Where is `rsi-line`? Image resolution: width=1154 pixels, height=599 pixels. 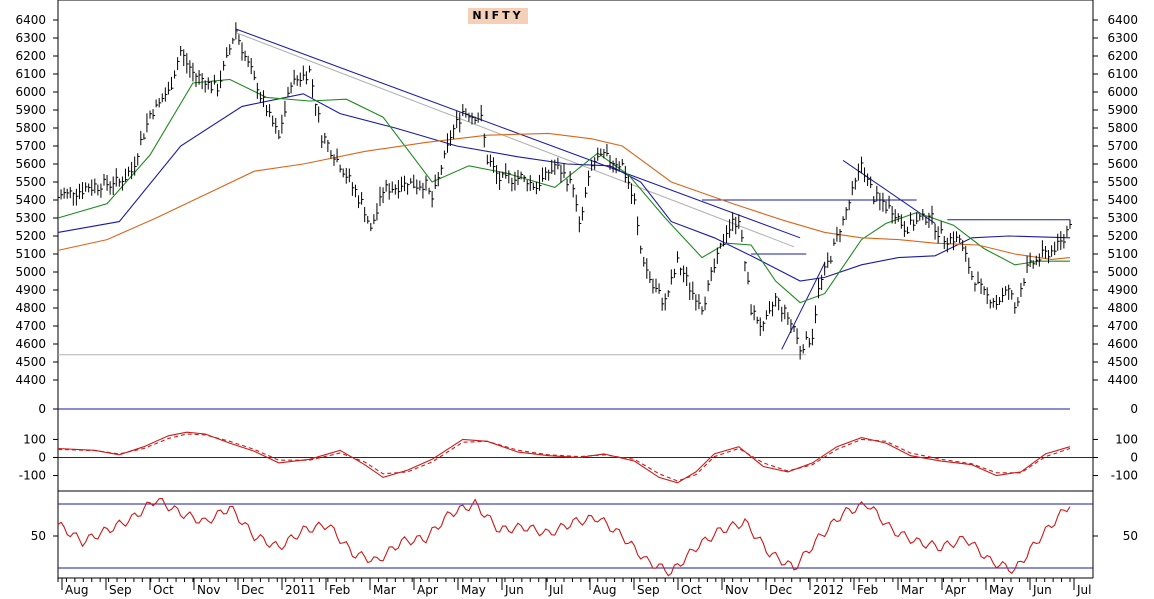 rsi-line is located at coordinates (564, 537).